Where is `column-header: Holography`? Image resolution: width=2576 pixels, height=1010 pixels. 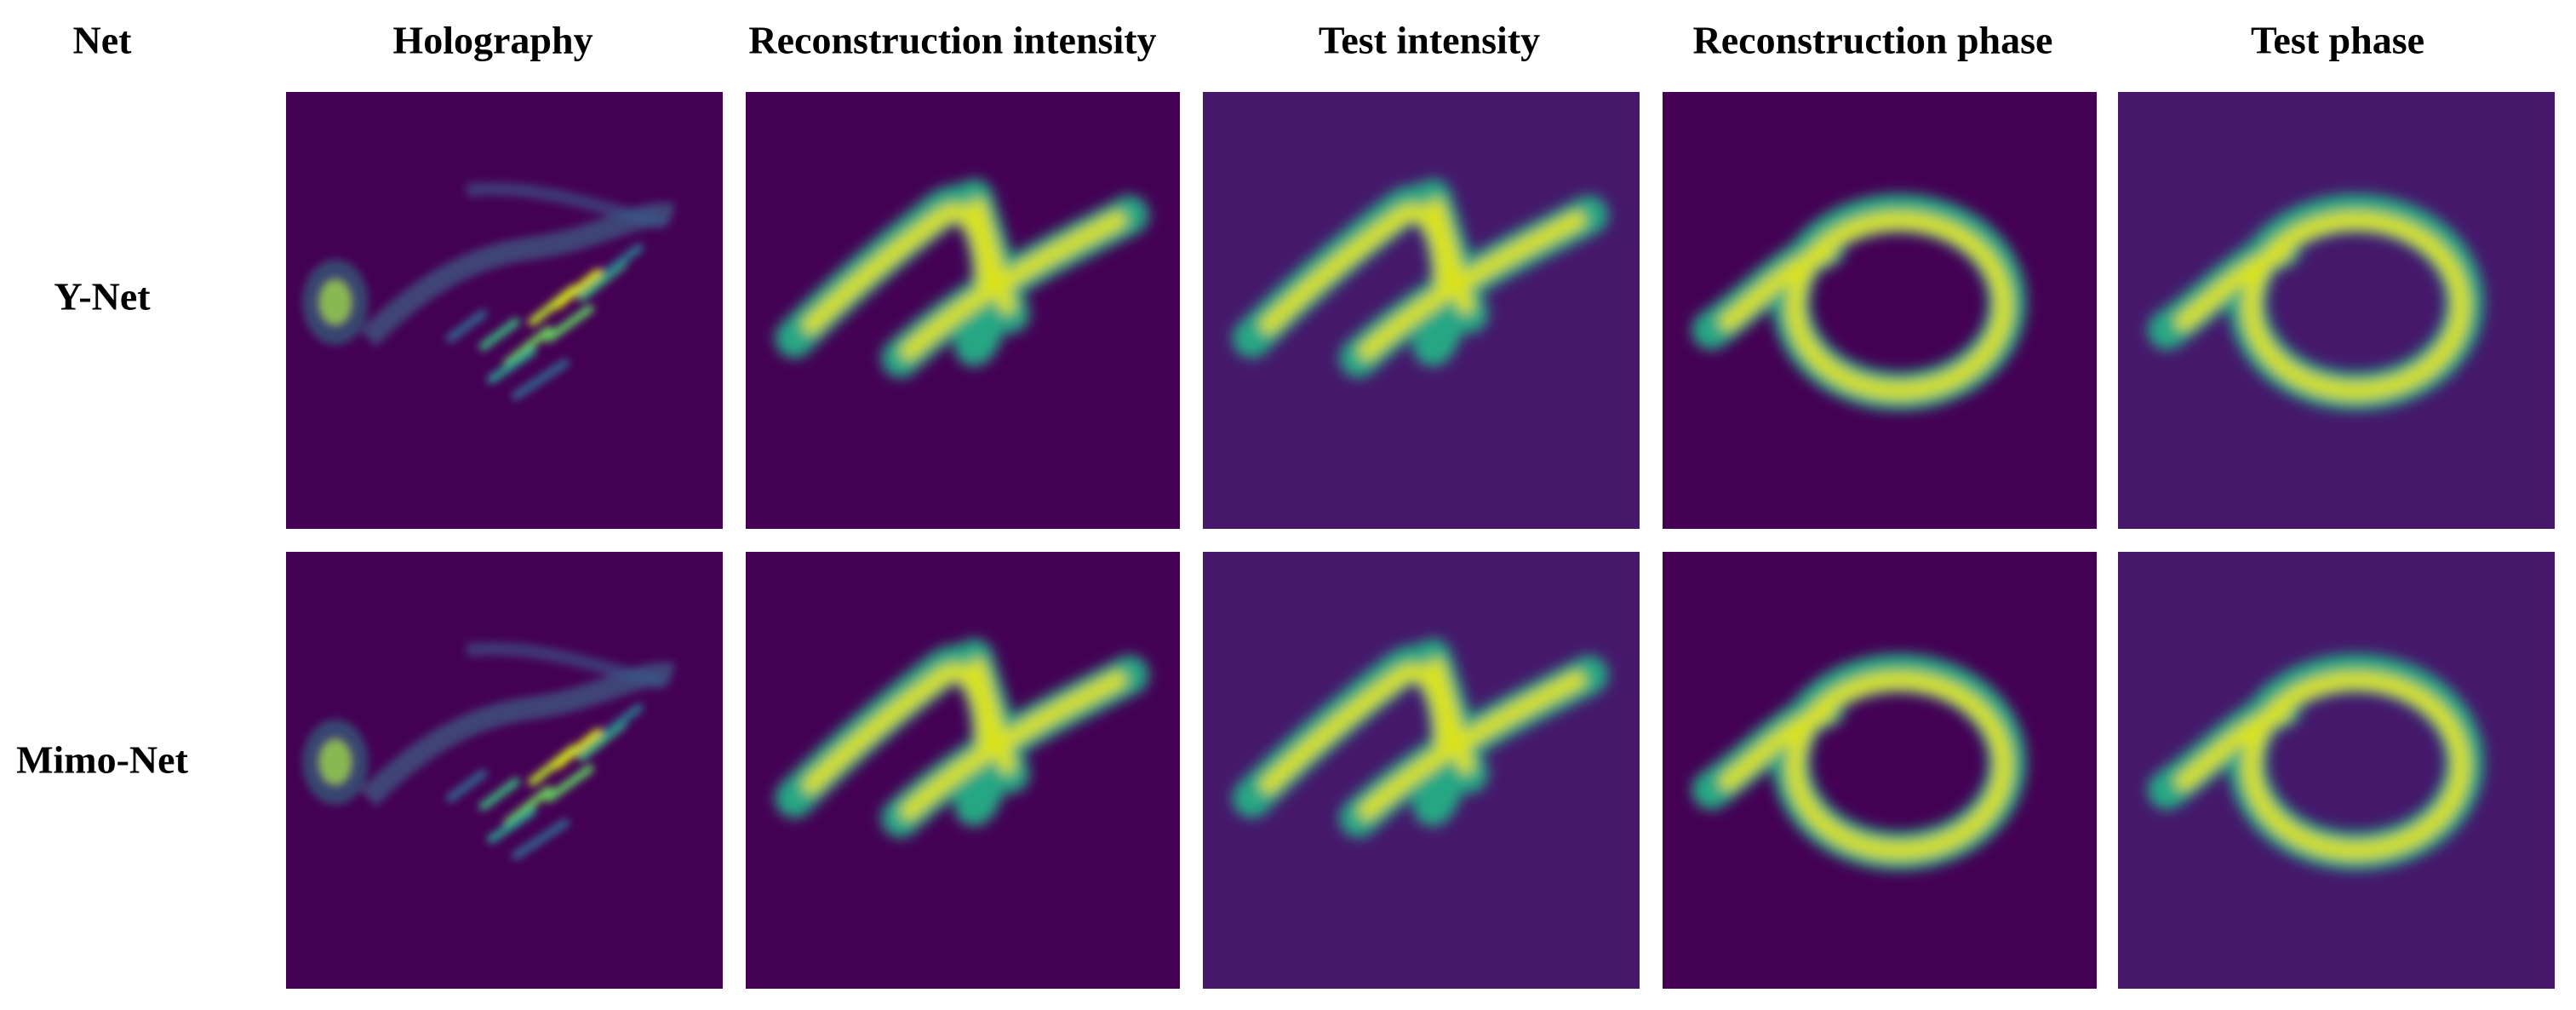 column-header: Holography is located at coordinates (492, 40).